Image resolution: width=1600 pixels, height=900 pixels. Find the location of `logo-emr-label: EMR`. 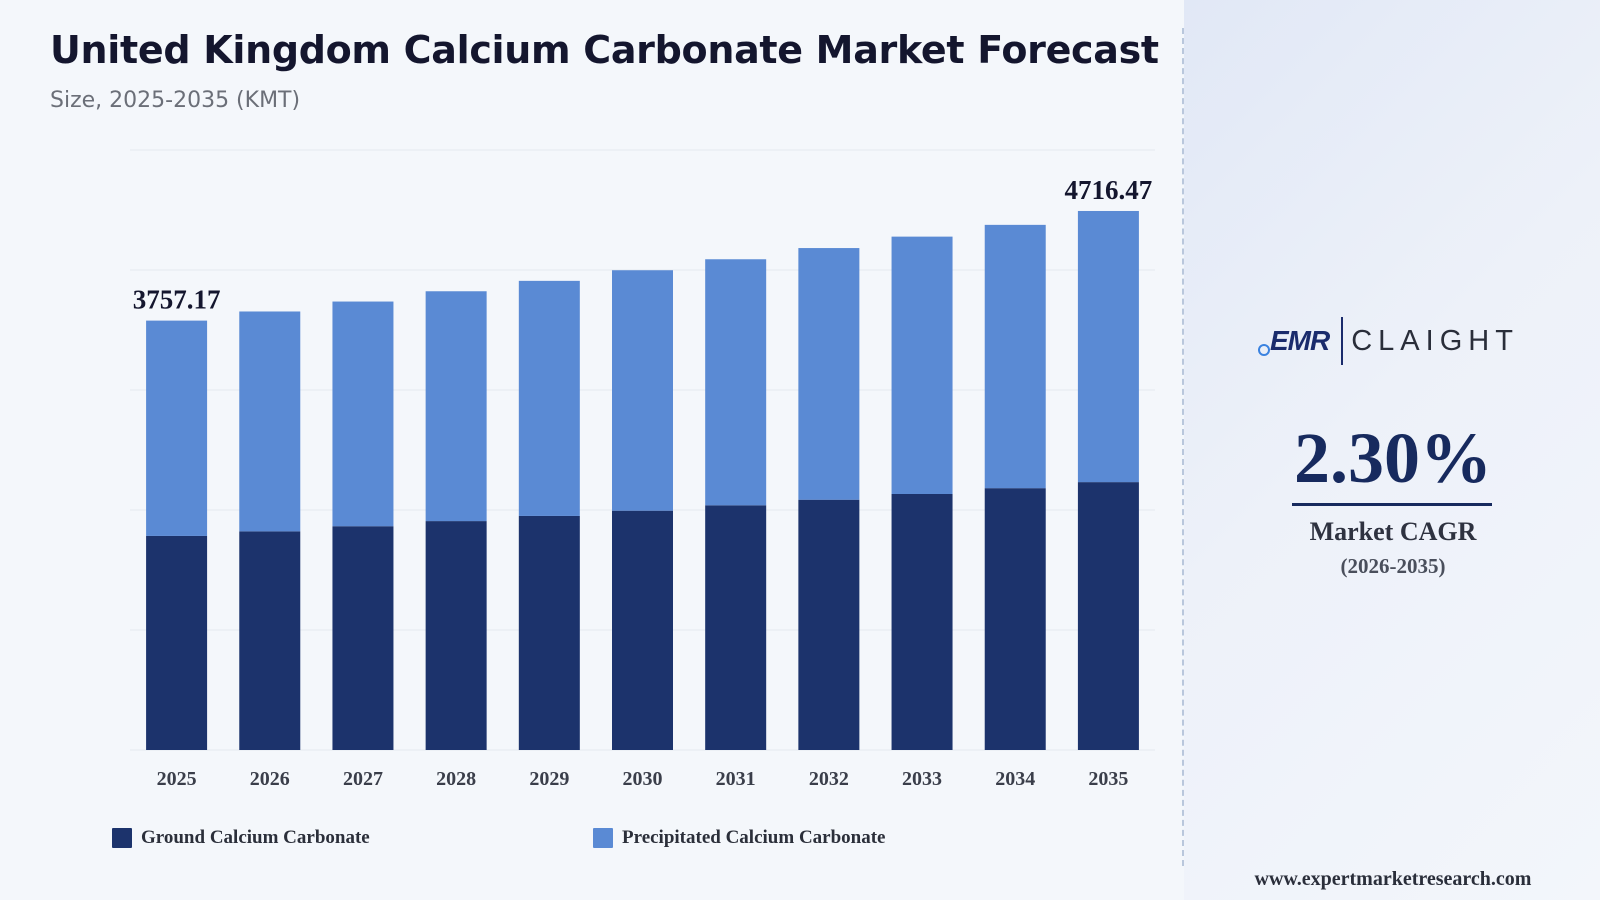

logo-emr-label: EMR is located at coordinates (1300, 340).